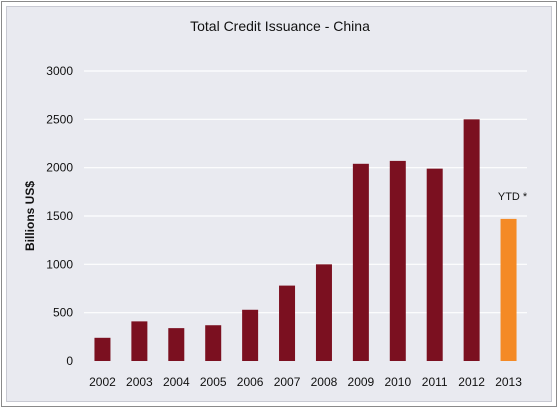 The width and height of the screenshot is (560, 410). Describe the element at coordinates (471, 382) in the screenshot. I see `x-tick-label: 2012` at that location.